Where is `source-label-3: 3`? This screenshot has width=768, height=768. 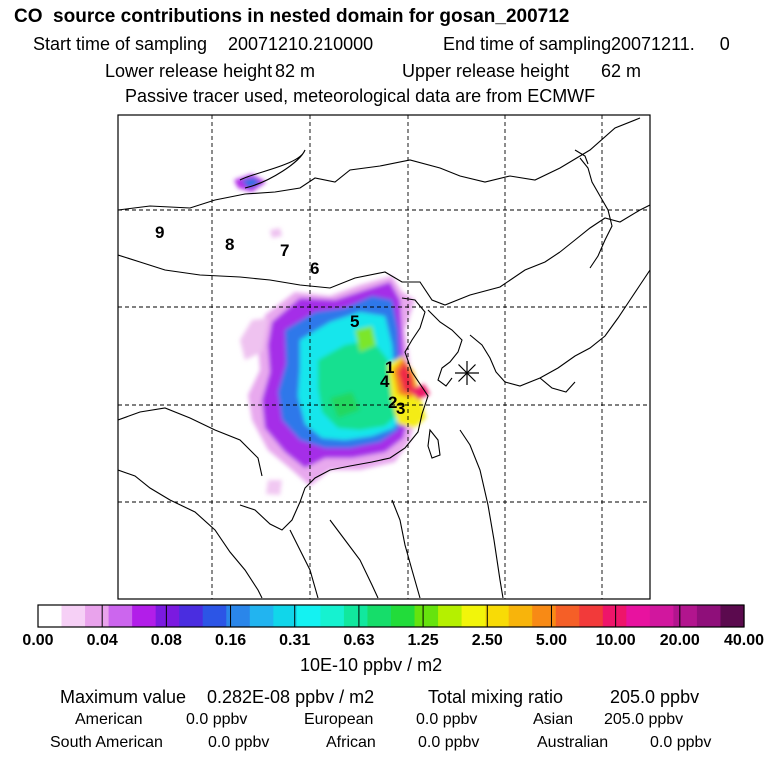
source-label-3: 3 is located at coordinates (400, 408).